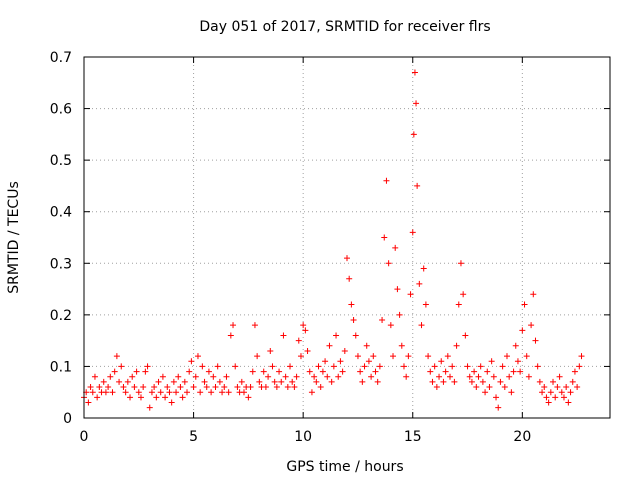  Describe the element at coordinates (413, 437) in the screenshot. I see `x-tick-label: 15` at that location.